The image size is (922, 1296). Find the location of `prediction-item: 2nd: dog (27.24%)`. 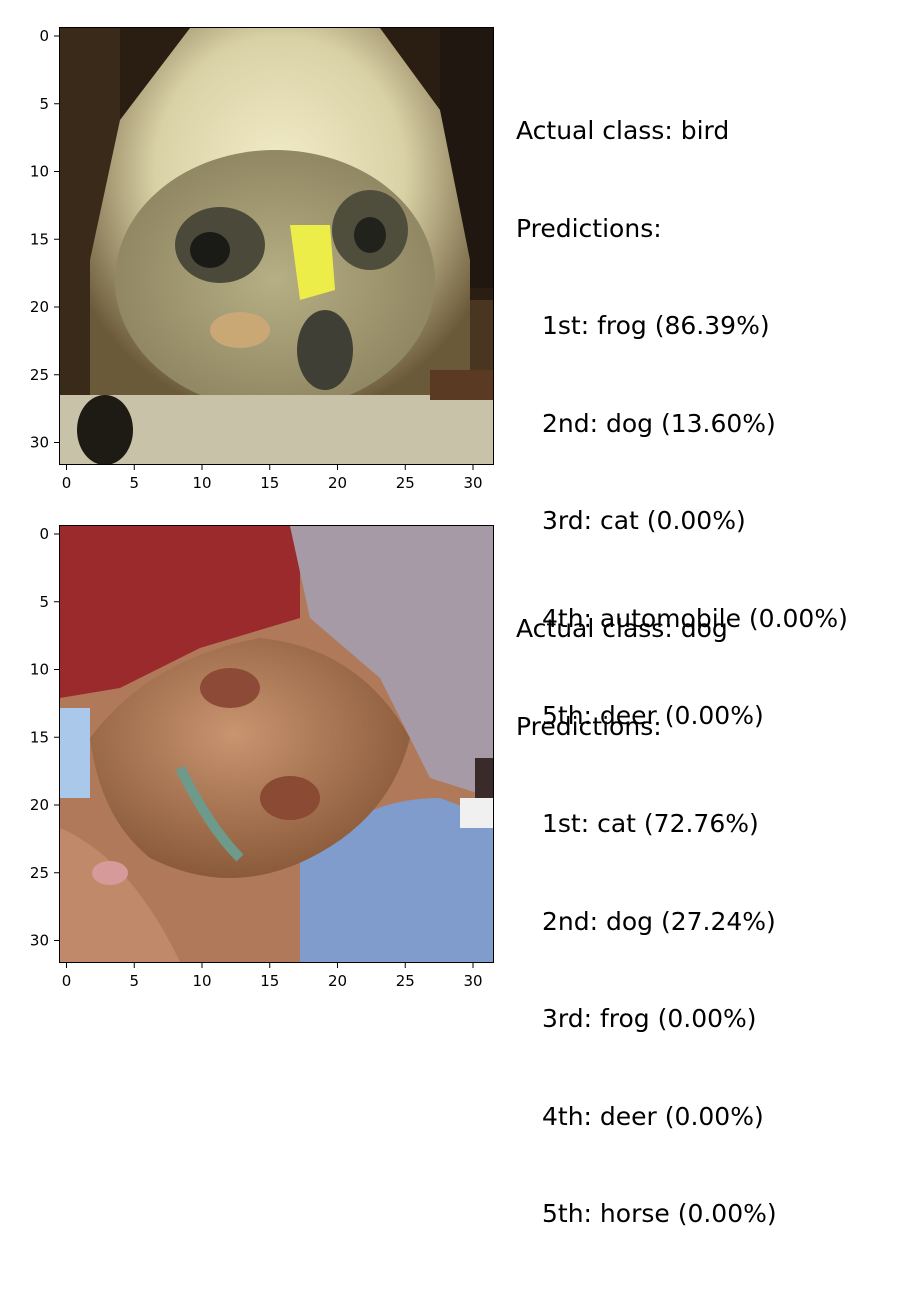

prediction-item: 2nd: dog (27.24%) is located at coordinates (659, 921).